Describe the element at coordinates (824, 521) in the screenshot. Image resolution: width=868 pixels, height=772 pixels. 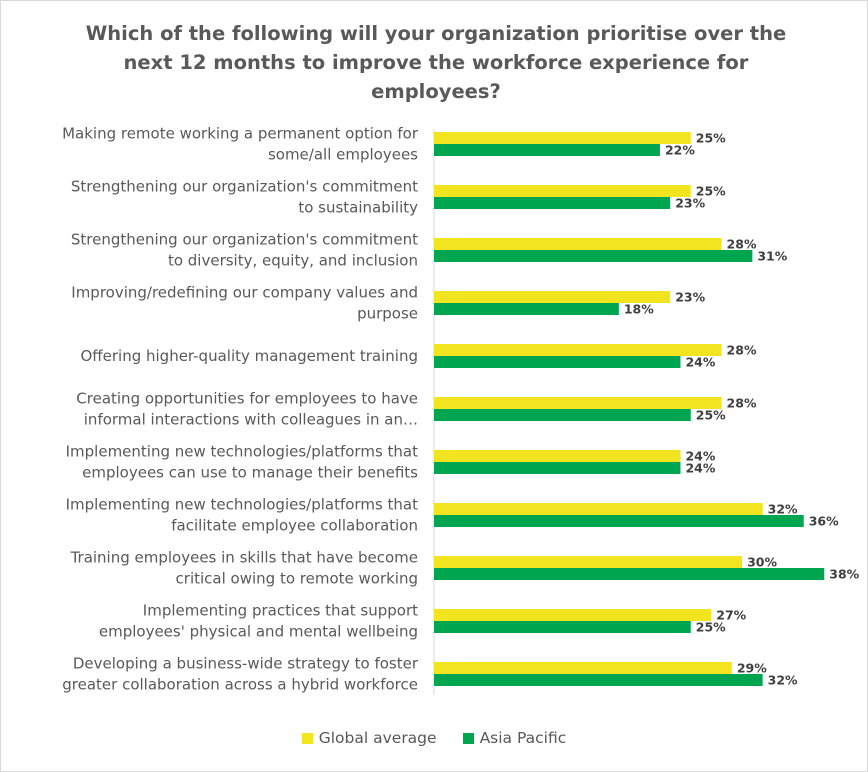
I see `value-label-apac: 36%` at that location.